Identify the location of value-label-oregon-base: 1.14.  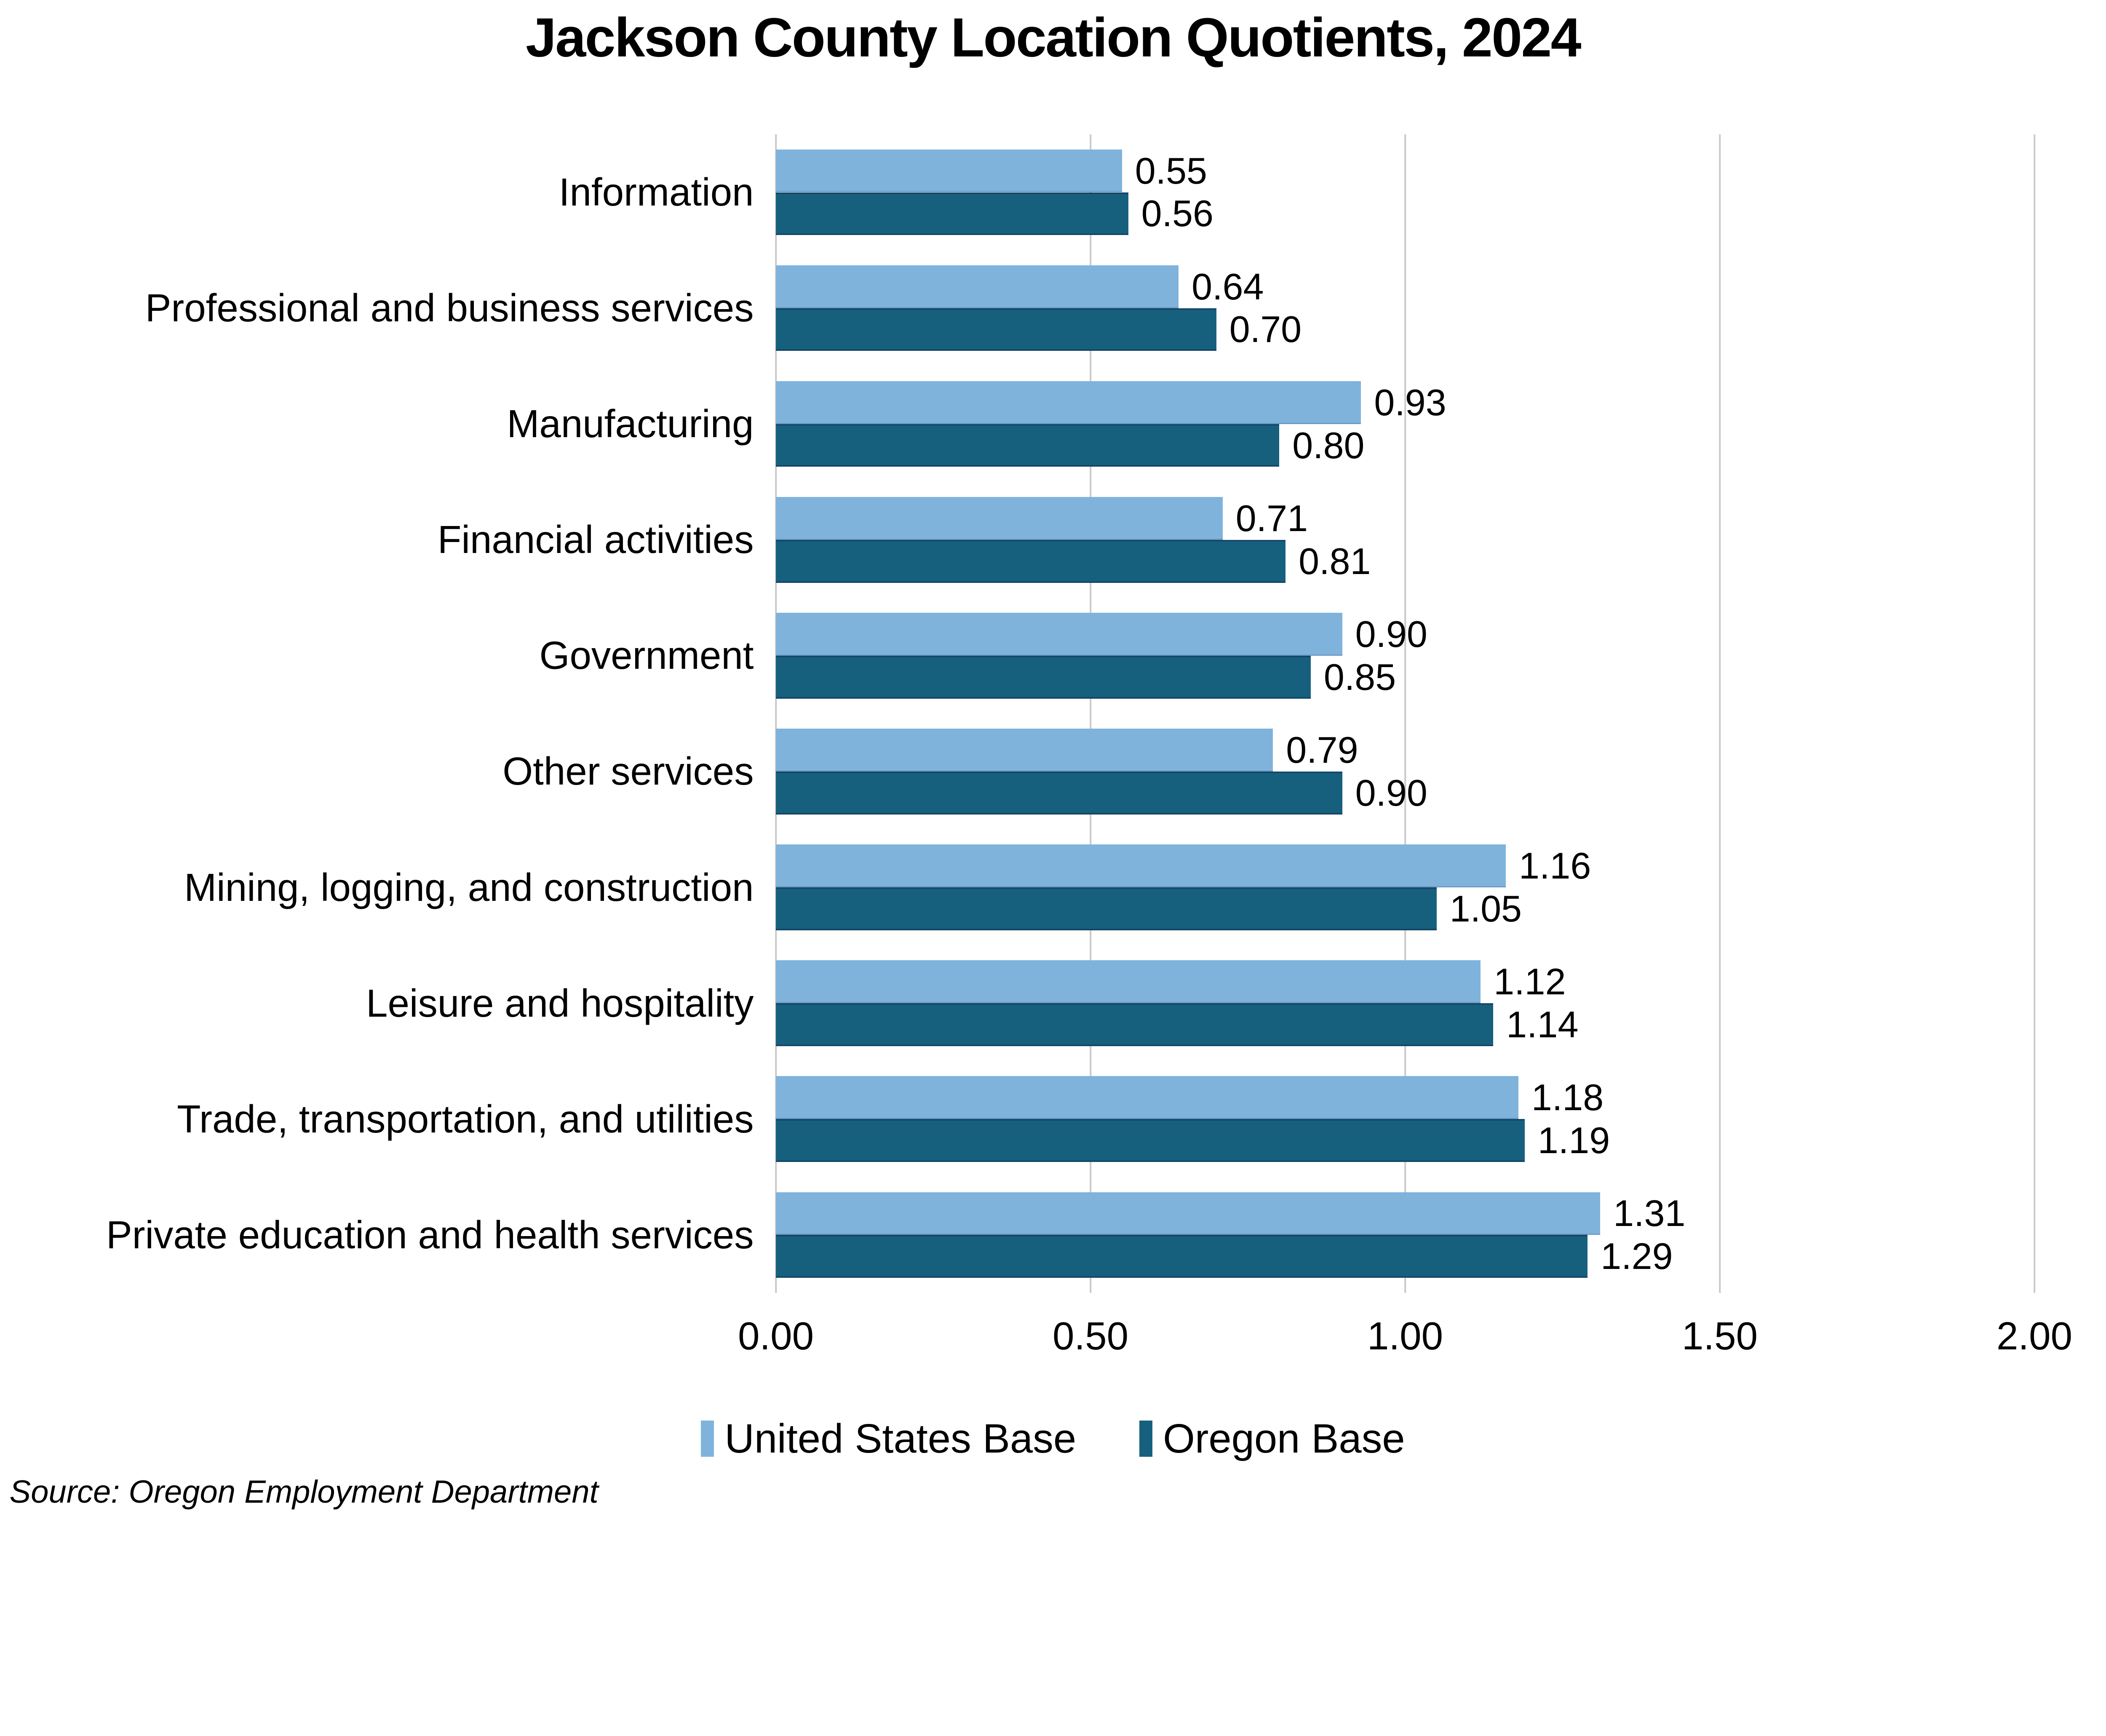
(1542, 1025).